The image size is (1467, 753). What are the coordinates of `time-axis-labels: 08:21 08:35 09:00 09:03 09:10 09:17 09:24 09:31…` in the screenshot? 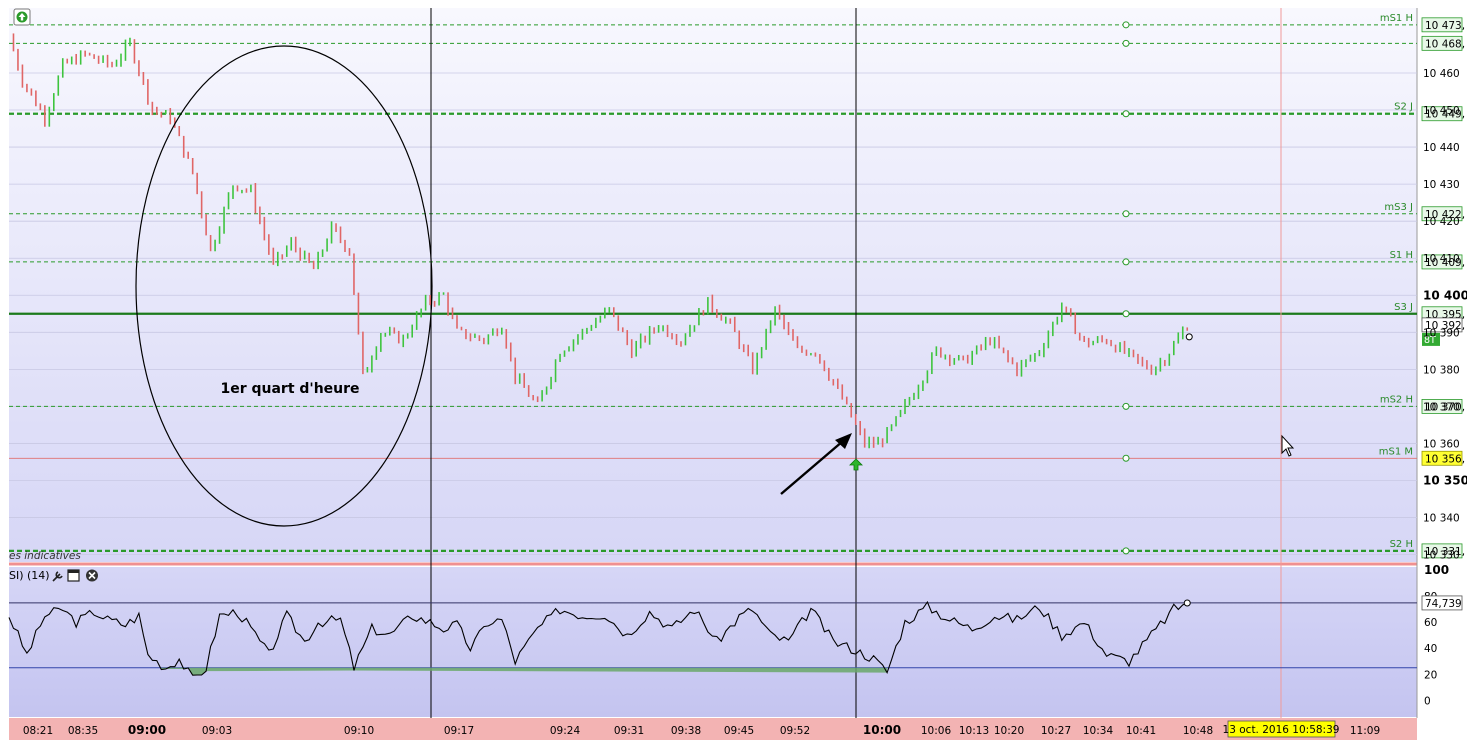 It's located at (701, 730).